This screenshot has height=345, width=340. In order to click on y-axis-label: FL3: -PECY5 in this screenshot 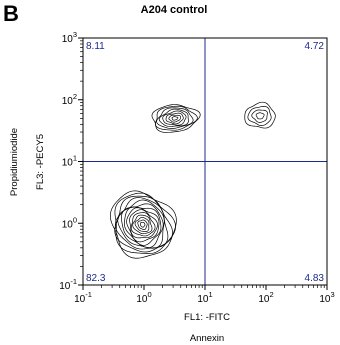, I will do `click(40, 162)`.